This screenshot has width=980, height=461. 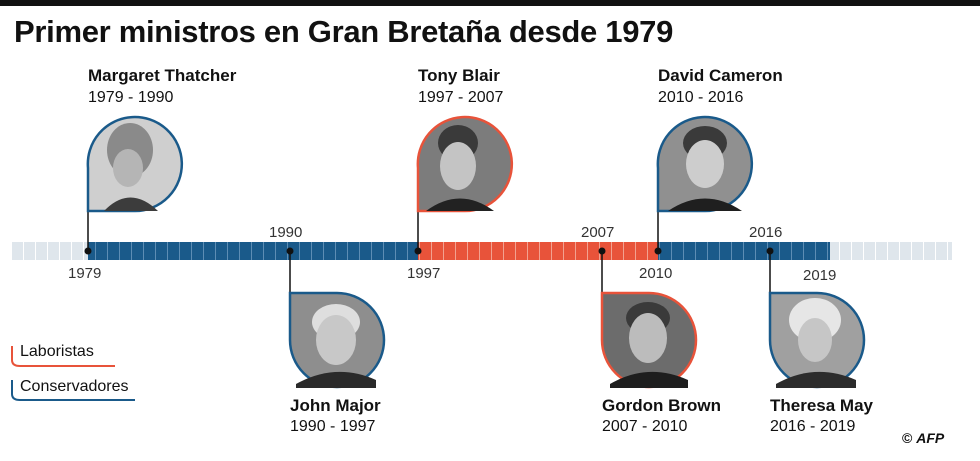 What do you see at coordinates (459, 75) in the screenshot?
I see `minister-name-blair: Tony Blair` at bounding box center [459, 75].